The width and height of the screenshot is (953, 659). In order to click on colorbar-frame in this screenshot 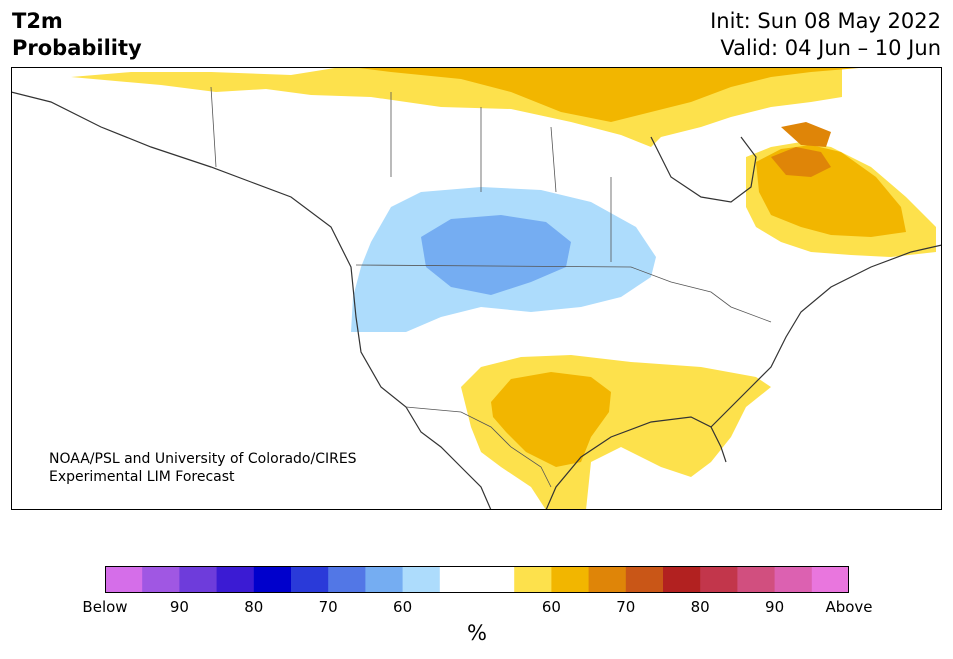, I will do `click(477, 579)`.